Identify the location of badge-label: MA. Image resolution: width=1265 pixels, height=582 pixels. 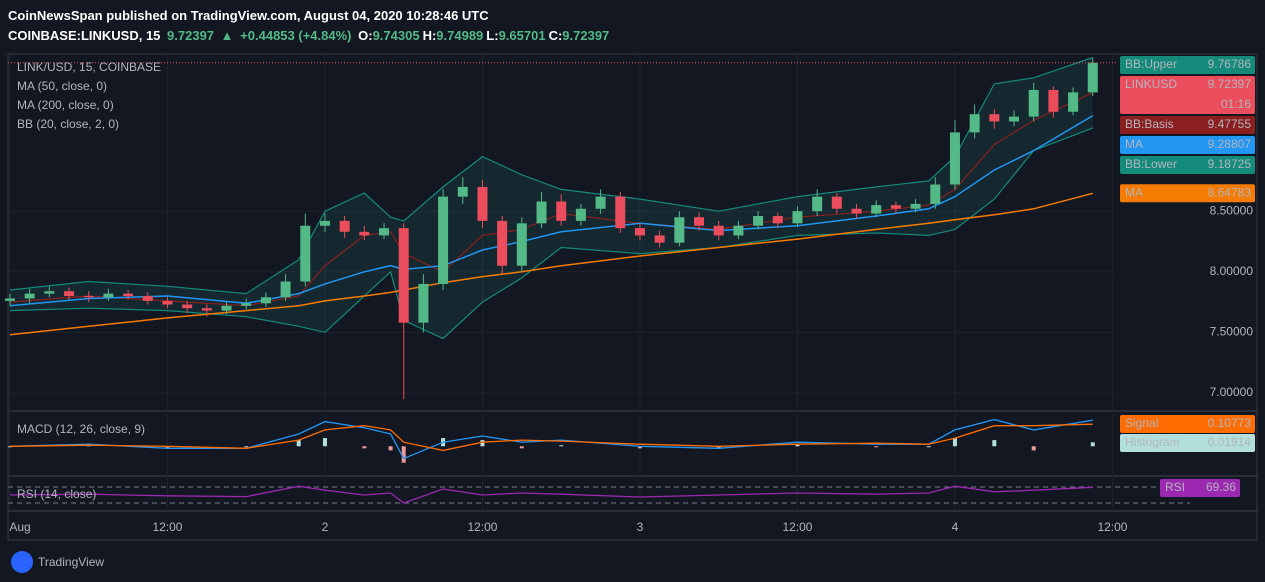
(1134, 192).